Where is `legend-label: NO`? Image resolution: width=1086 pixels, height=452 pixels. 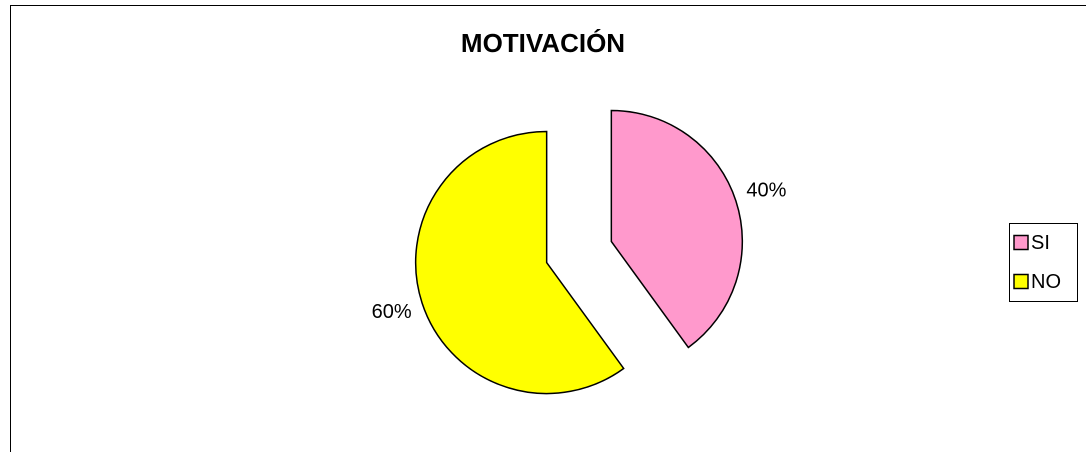 legend-label: NO is located at coordinates (1046, 282).